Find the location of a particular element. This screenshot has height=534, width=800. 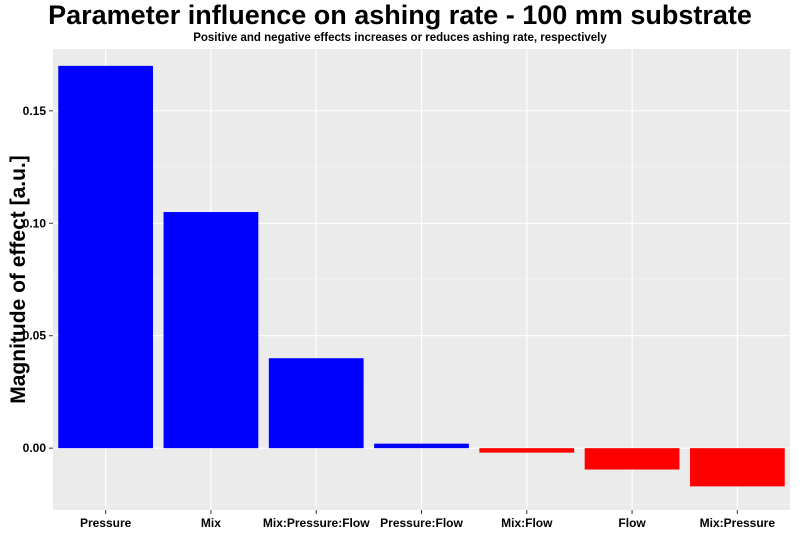

x-tick-label: Pressure is located at coordinates (106, 523).